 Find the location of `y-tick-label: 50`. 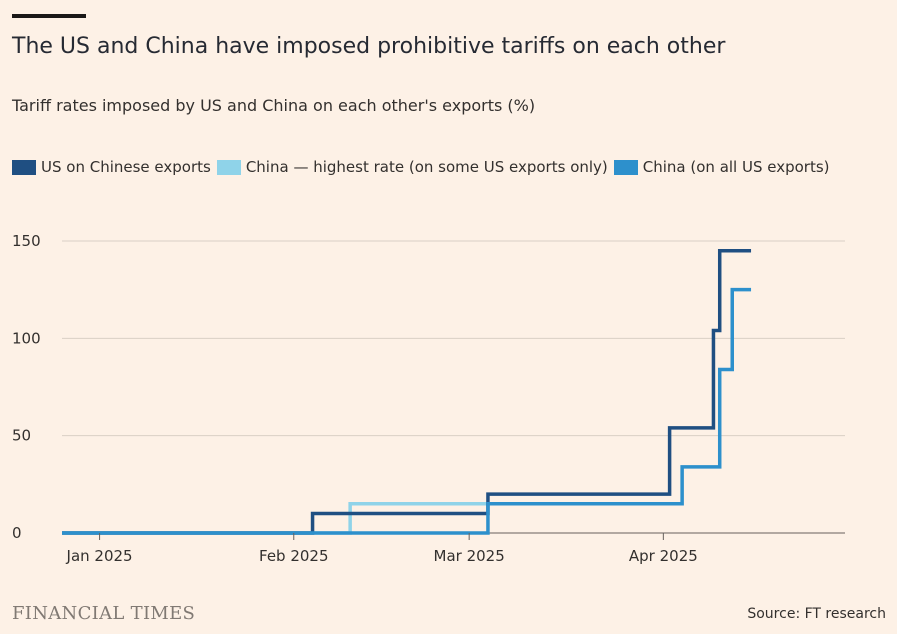

y-tick-label: 50 is located at coordinates (21, 436).